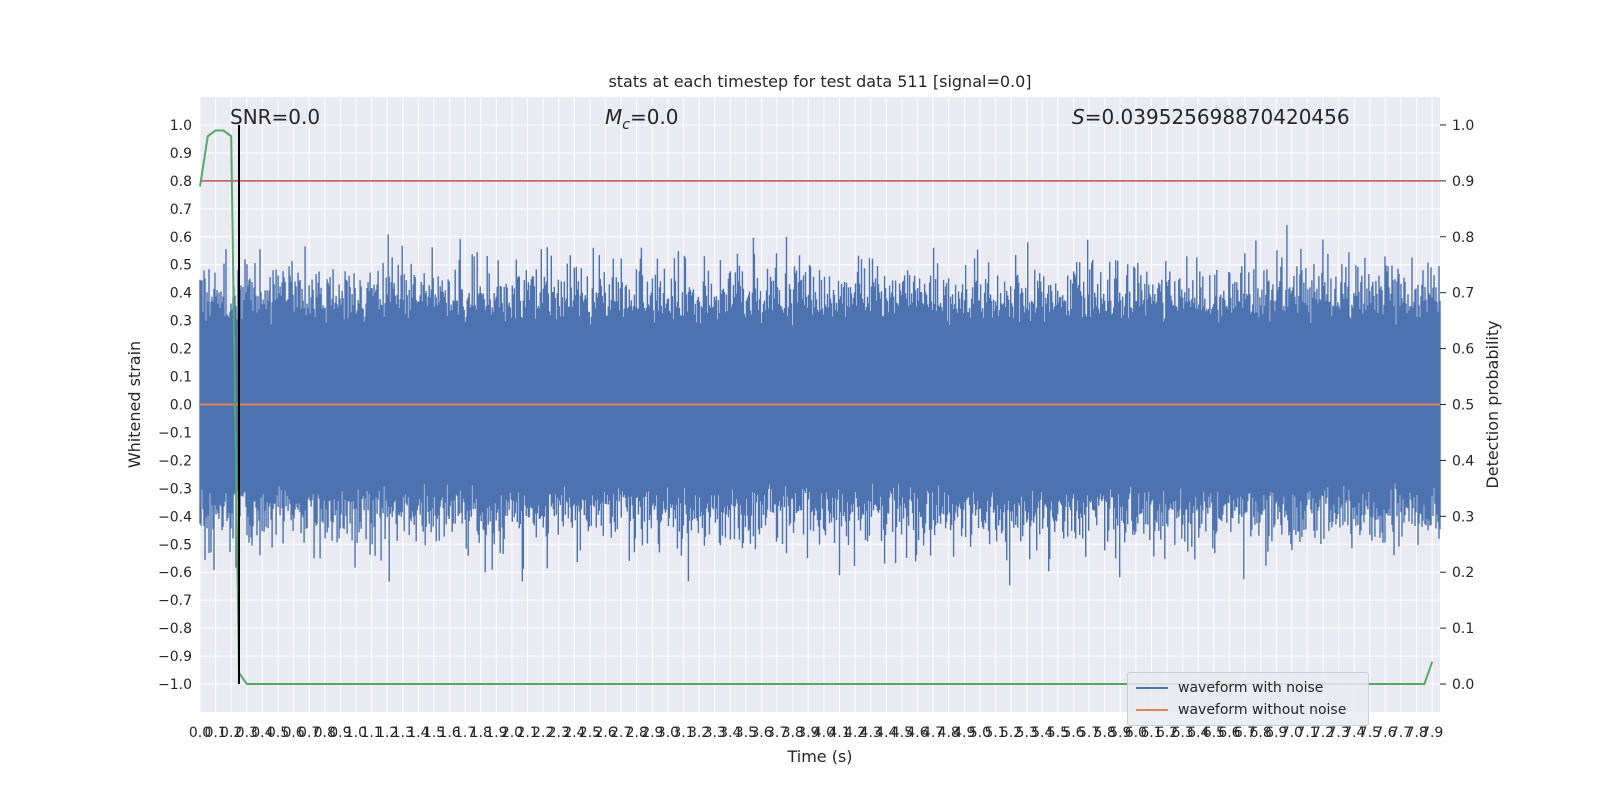 This screenshot has height=800, width=1600. Describe the element at coordinates (275, 117) in the screenshot. I see `annotation-snr: SNR=0.0` at that location.